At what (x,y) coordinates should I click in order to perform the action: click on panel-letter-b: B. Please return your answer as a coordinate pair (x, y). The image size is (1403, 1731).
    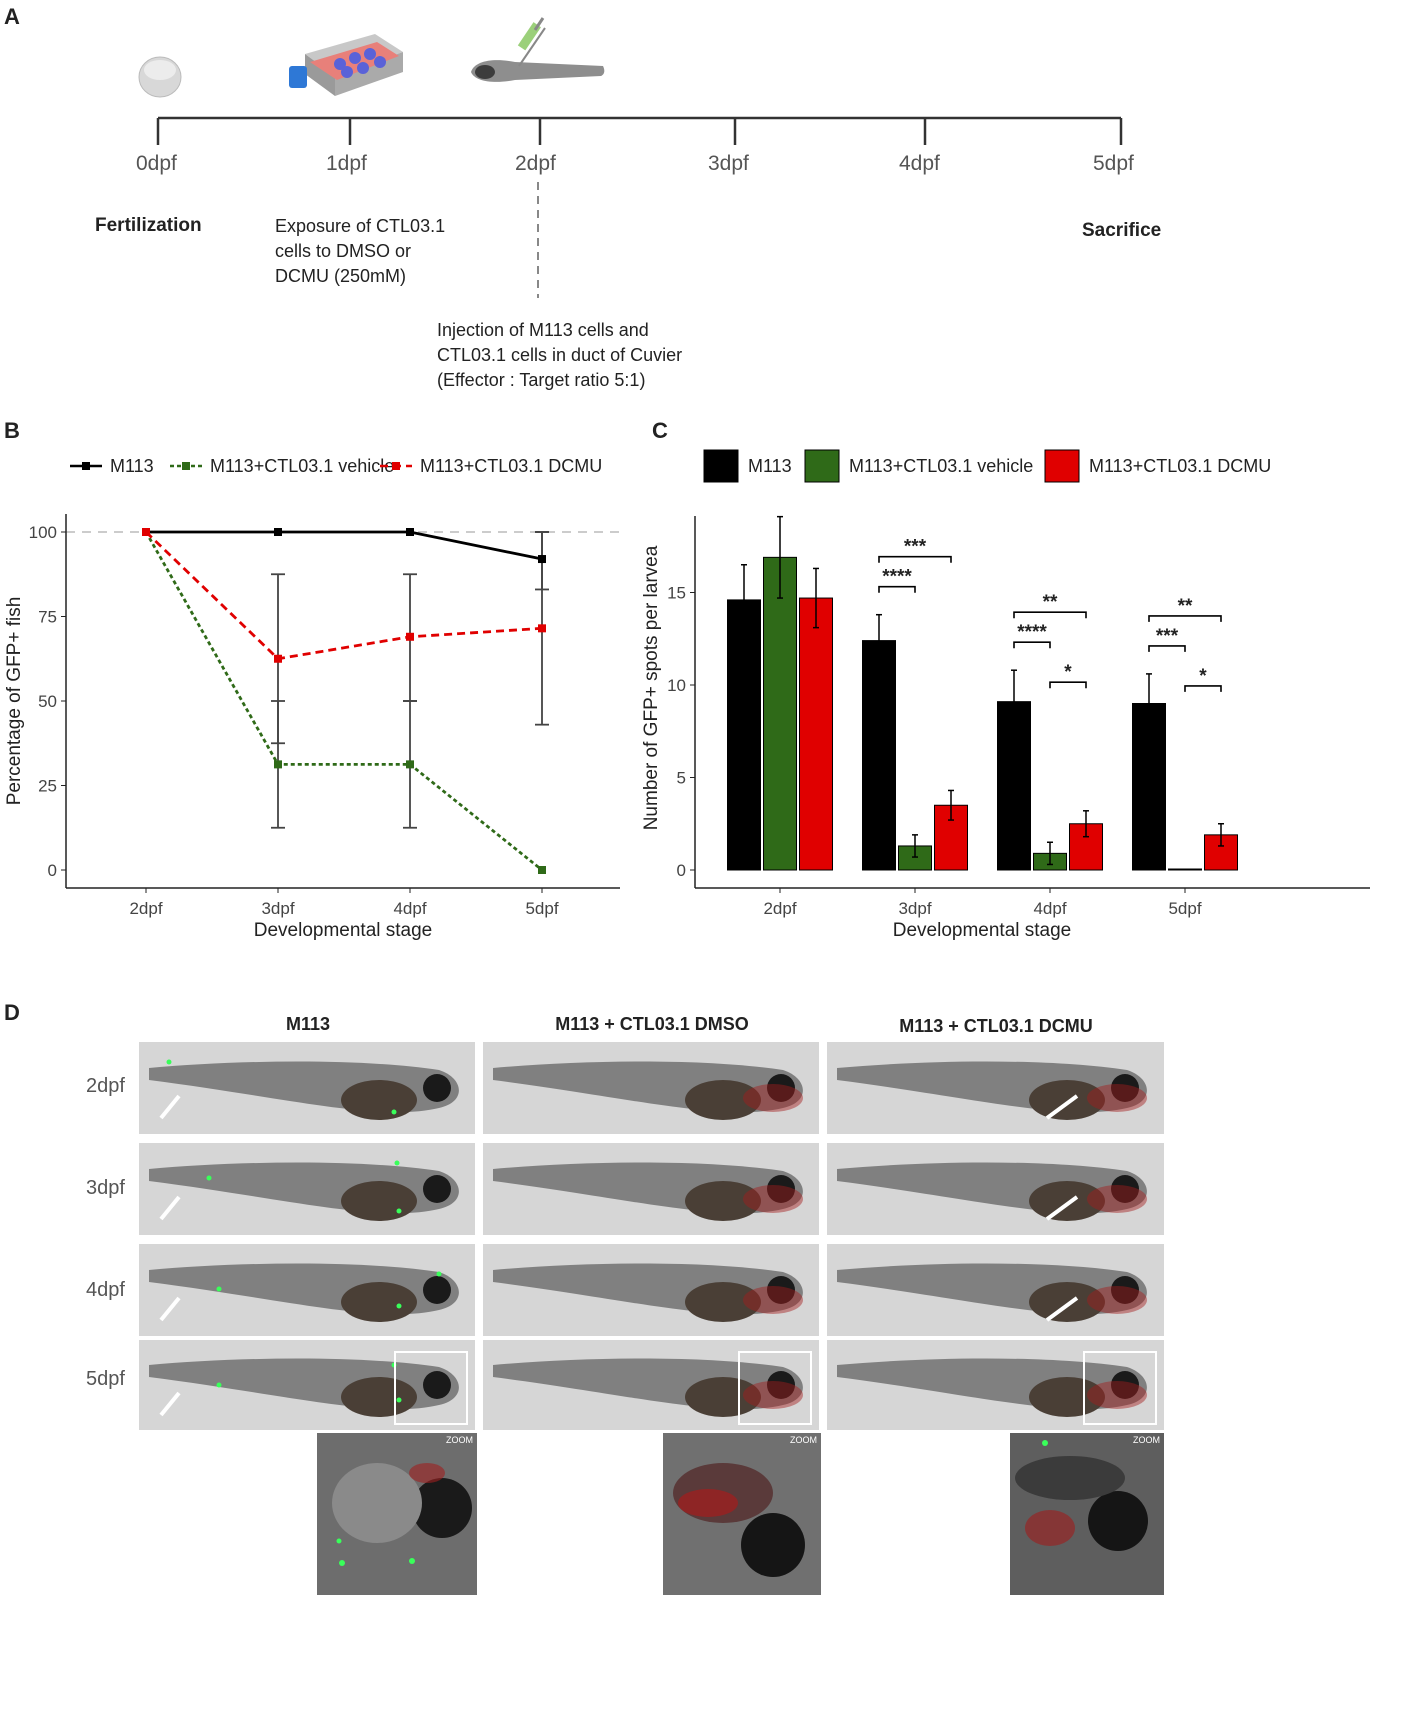
    Looking at the image, I should click on (12, 430).